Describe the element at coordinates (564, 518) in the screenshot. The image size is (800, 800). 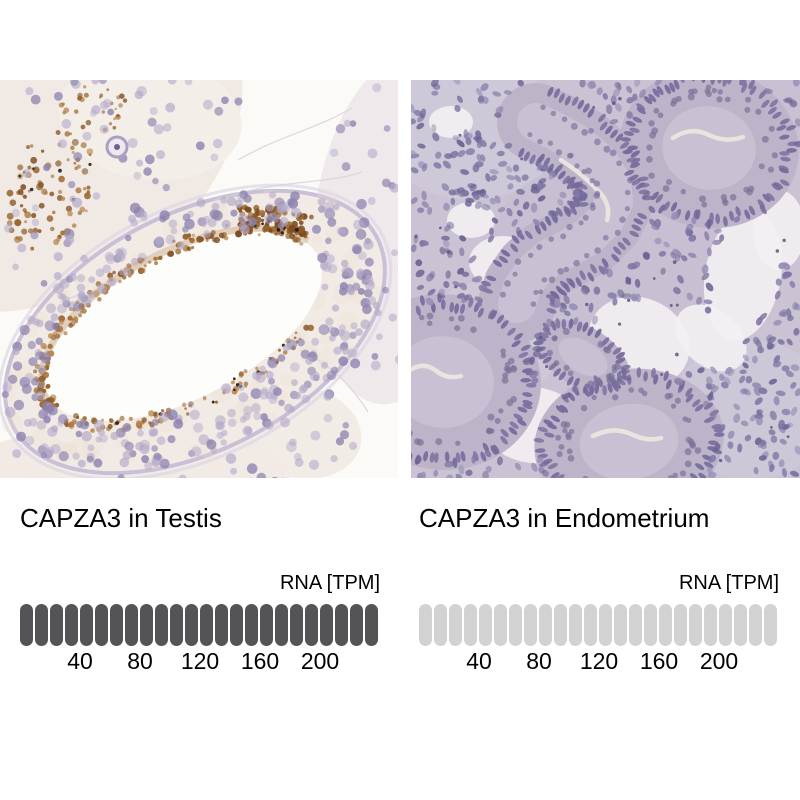
I see `panel-title: CAPZA3 in Endometrium` at that location.